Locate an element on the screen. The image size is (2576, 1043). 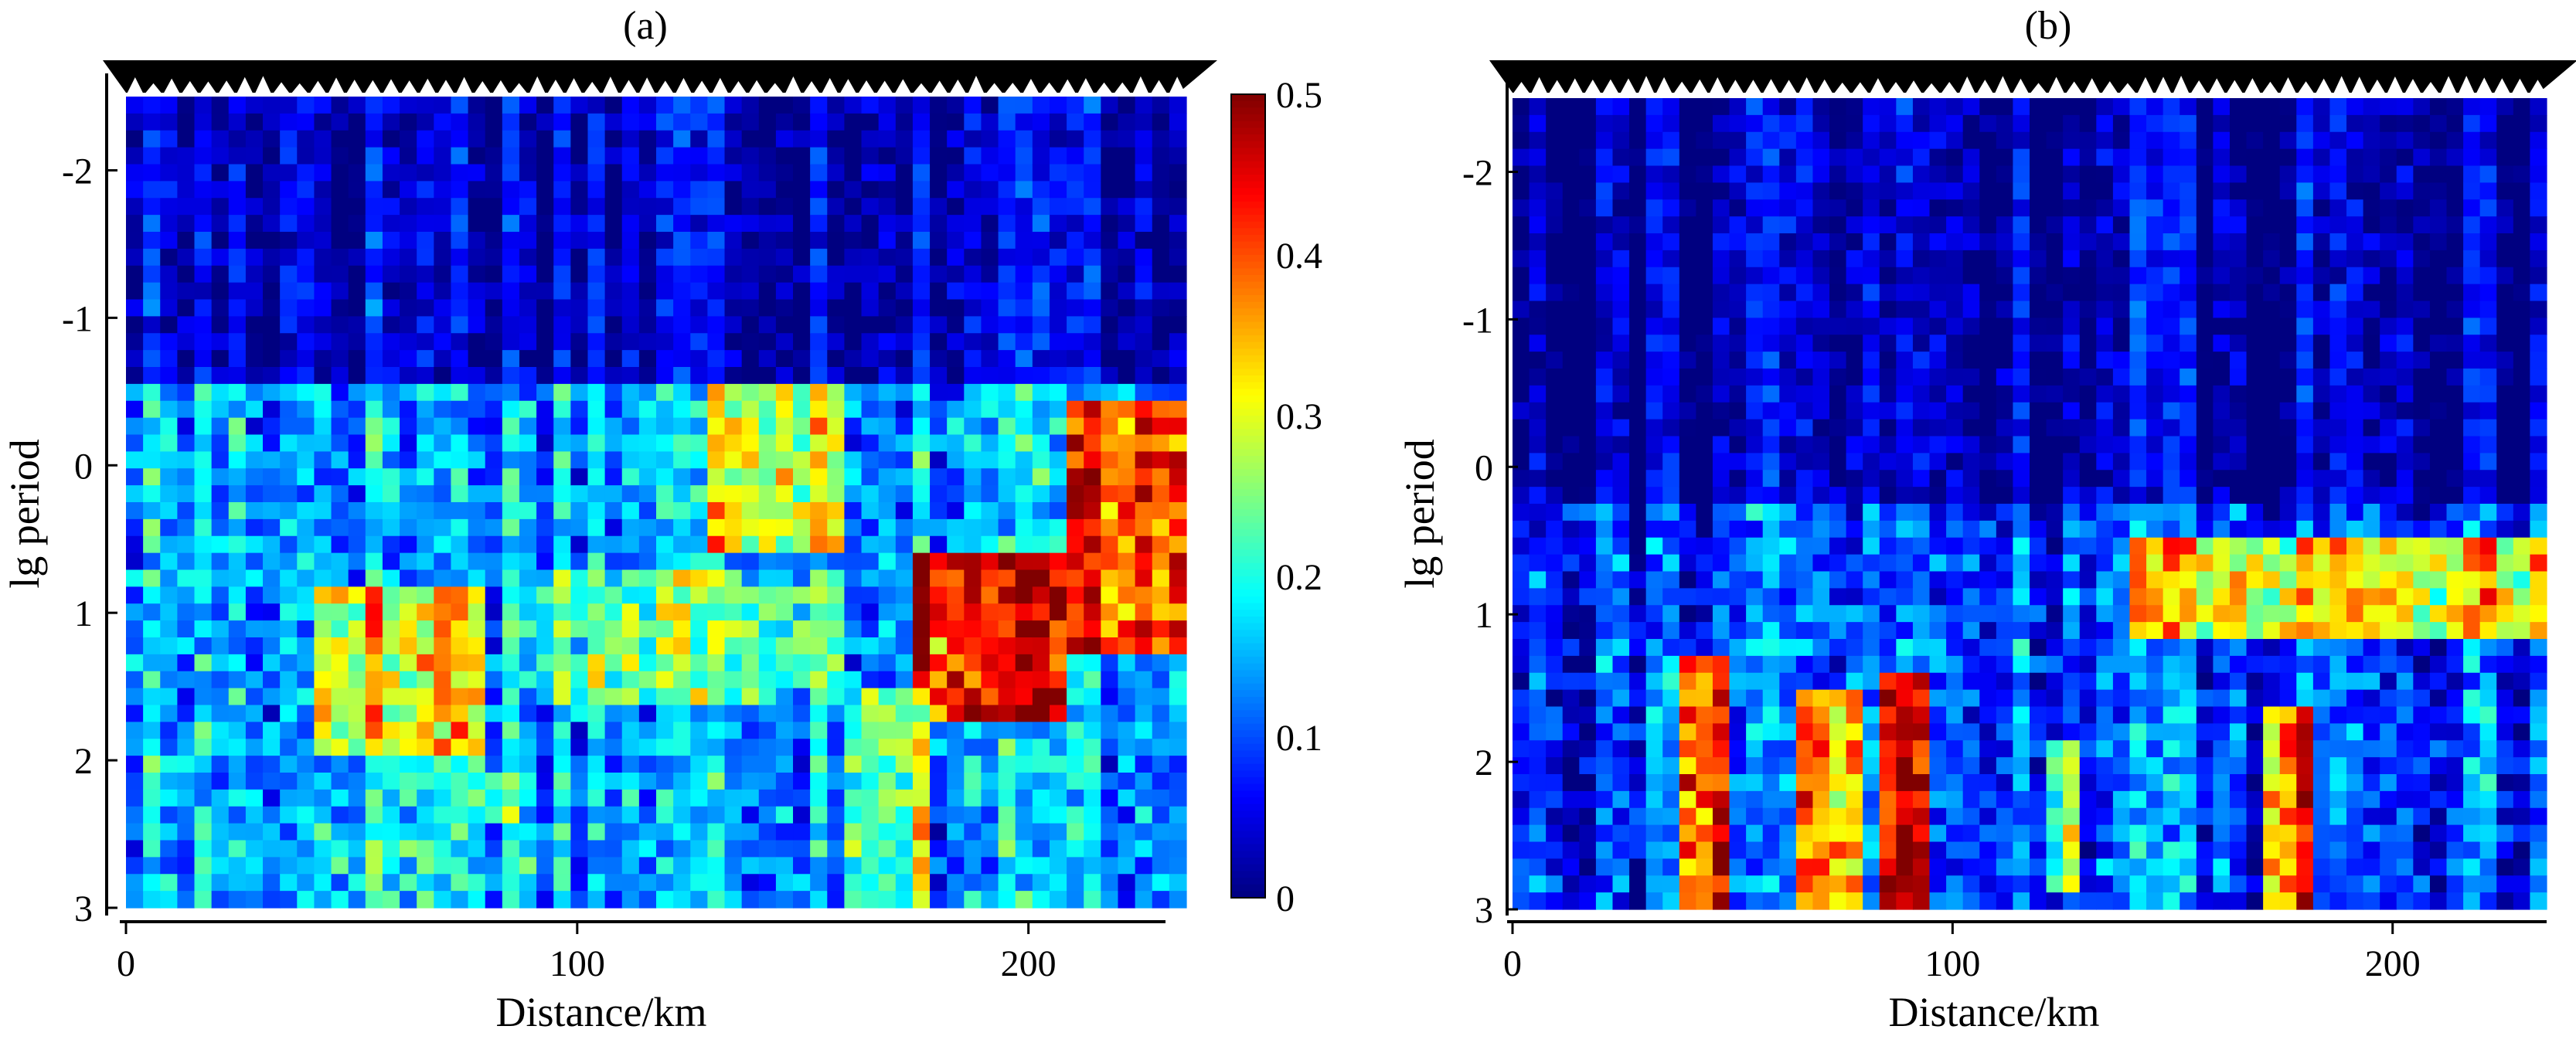
colorbar-tick-label: 0.5 is located at coordinates (1299, 95).